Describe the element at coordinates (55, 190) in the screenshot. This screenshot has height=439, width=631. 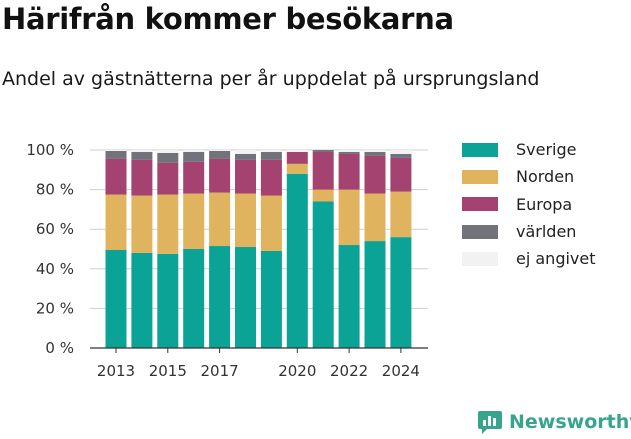
I see `y-tick-label: 80 %` at that location.